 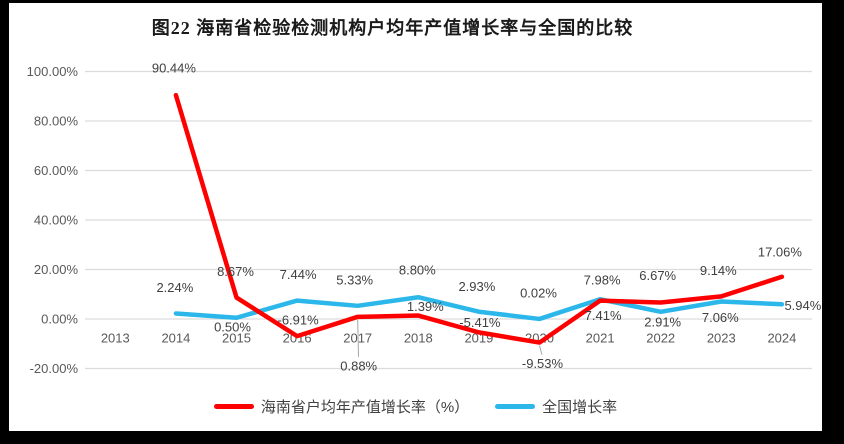 What do you see at coordinates (720, 317) in the screenshot?
I see `national-data-label: 7.06%` at bounding box center [720, 317].